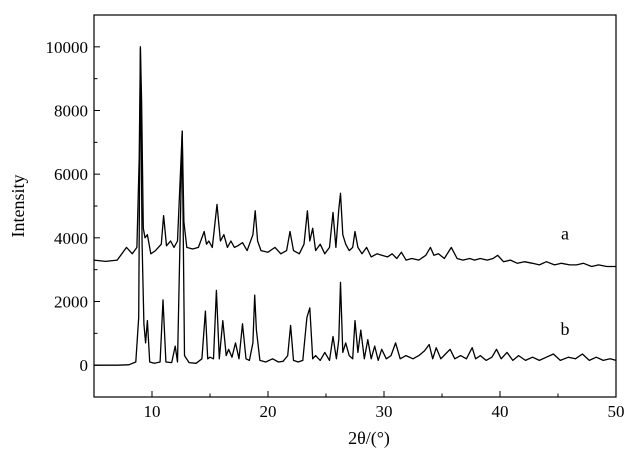  What do you see at coordinates (152, 411) in the screenshot?
I see `x-tick-label: 10` at bounding box center [152, 411].